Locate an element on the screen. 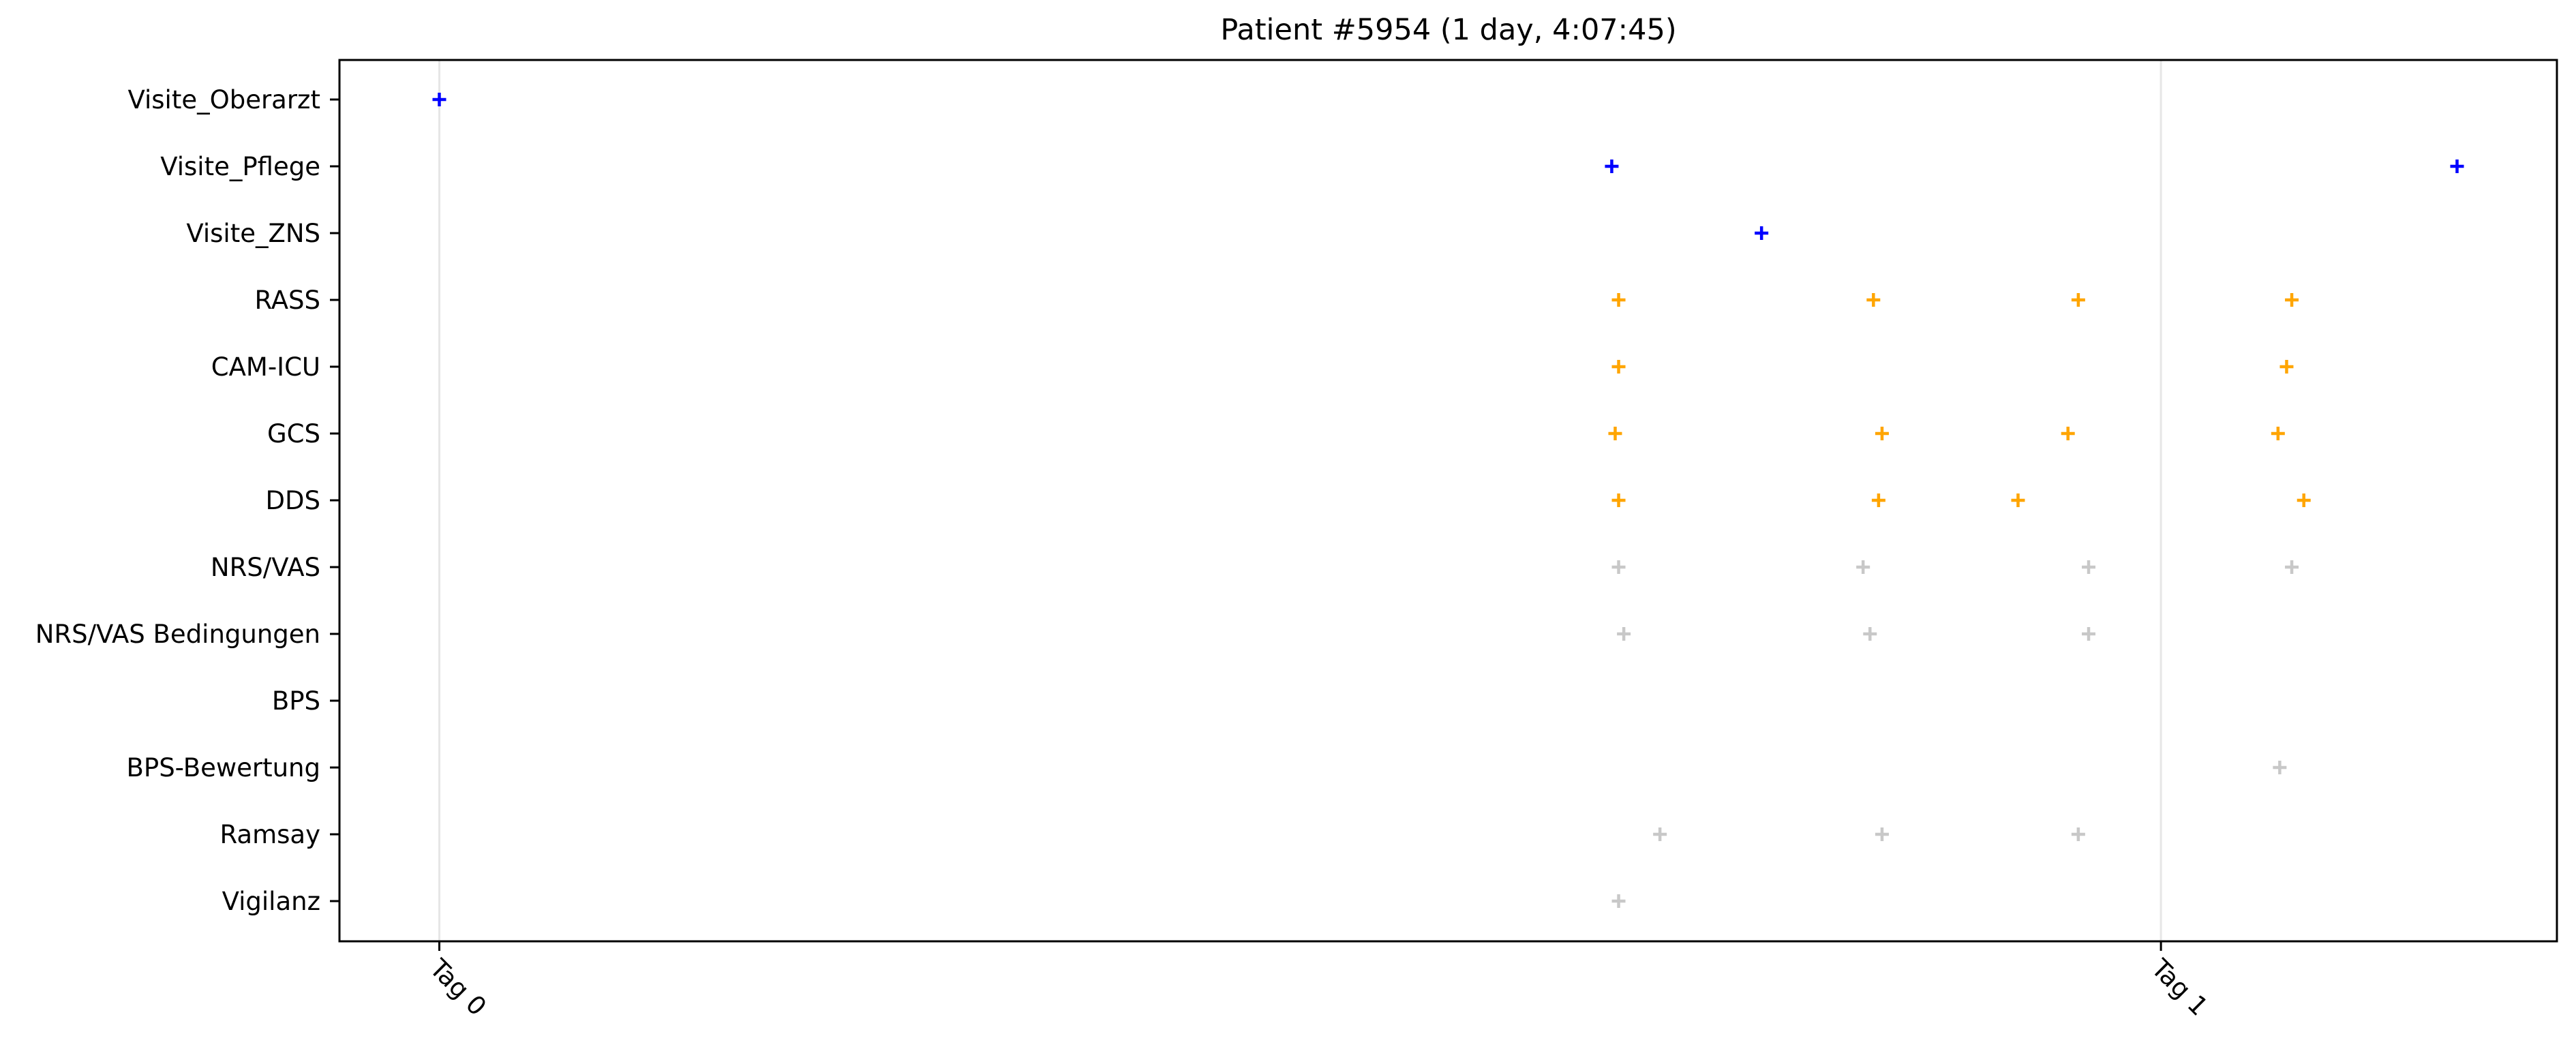  y-tick-label: BPS-Bewertung is located at coordinates (224, 767).